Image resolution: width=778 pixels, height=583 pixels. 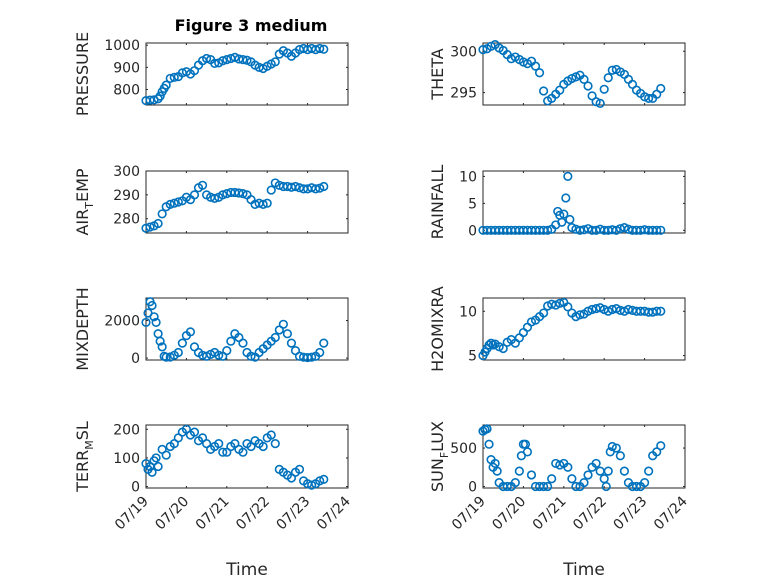 I want to click on x-tick-label: 07/22, so click(x=590, y=514).